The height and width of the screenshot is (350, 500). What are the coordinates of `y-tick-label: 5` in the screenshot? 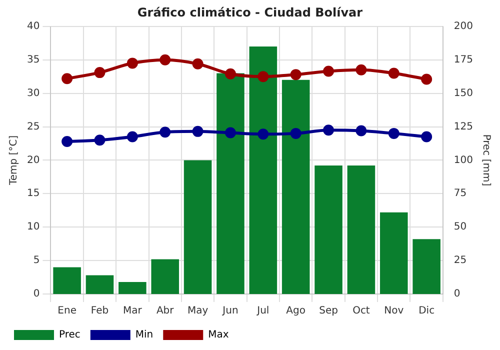 It's located at (36, 260).